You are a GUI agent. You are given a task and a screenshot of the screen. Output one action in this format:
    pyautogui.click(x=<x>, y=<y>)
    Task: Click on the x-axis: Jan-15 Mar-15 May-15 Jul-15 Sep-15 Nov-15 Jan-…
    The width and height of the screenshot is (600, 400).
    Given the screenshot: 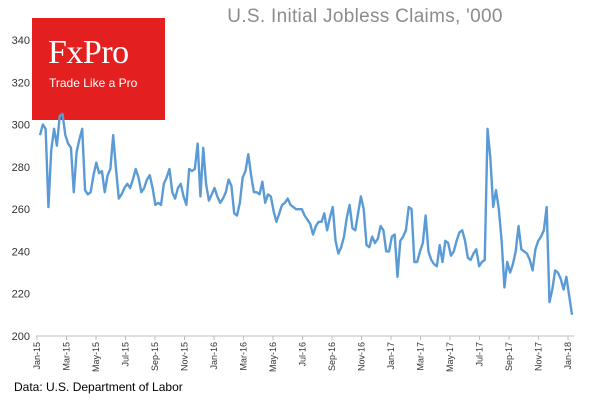 What is the action you would take?
    pyautogui.click(x=303, y=353)
    